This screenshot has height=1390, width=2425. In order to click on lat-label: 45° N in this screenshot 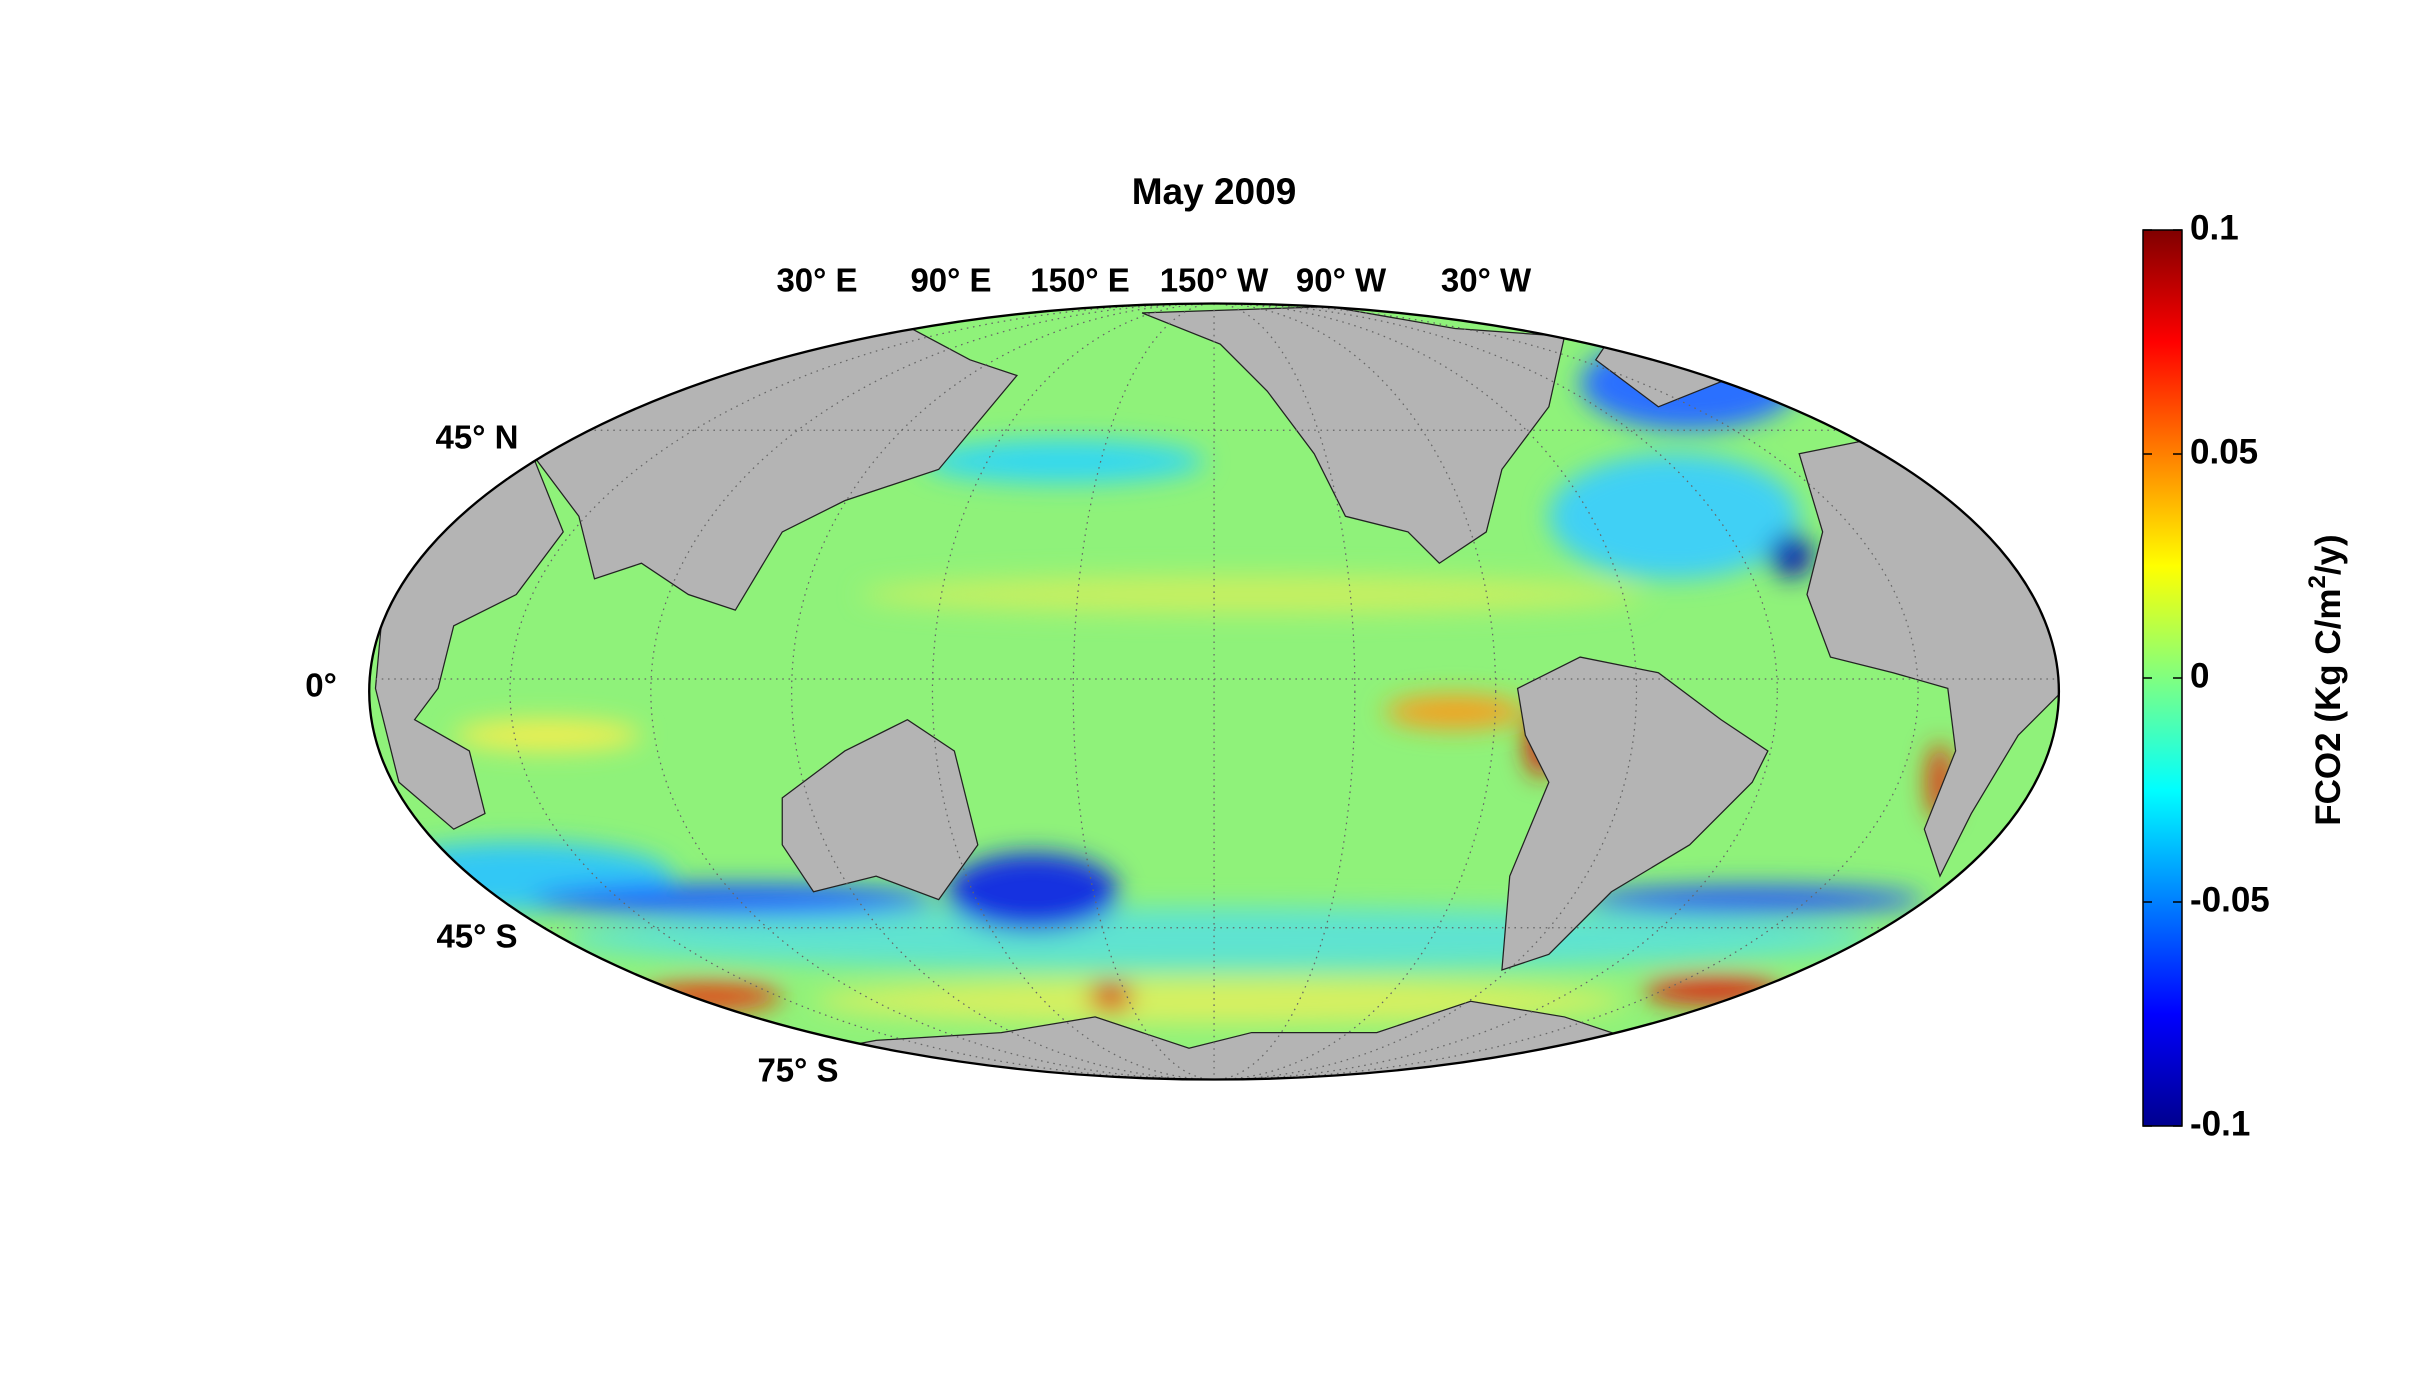, I will do `click(477, 437)`.